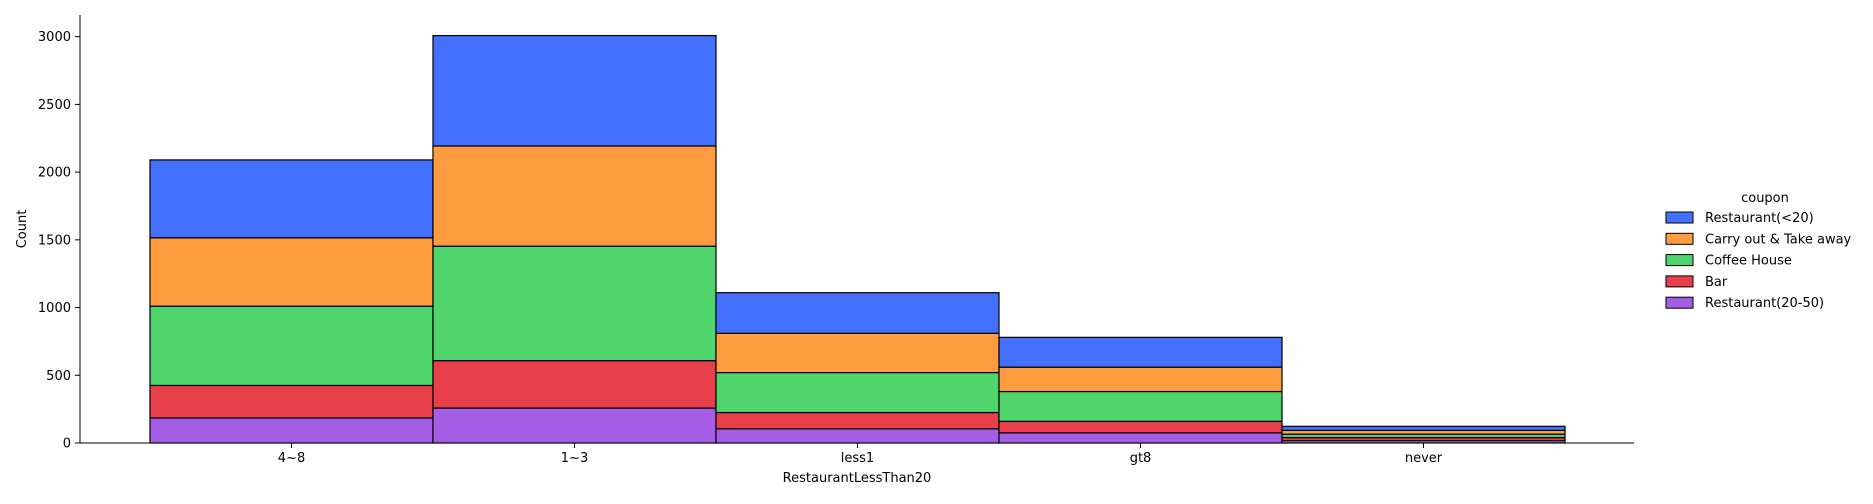 The width and height of the screenshot is (1873, 504). Describe the element at coordinates (1765, 198) in the screenshot. I see `legend-title: coupon` at that location.